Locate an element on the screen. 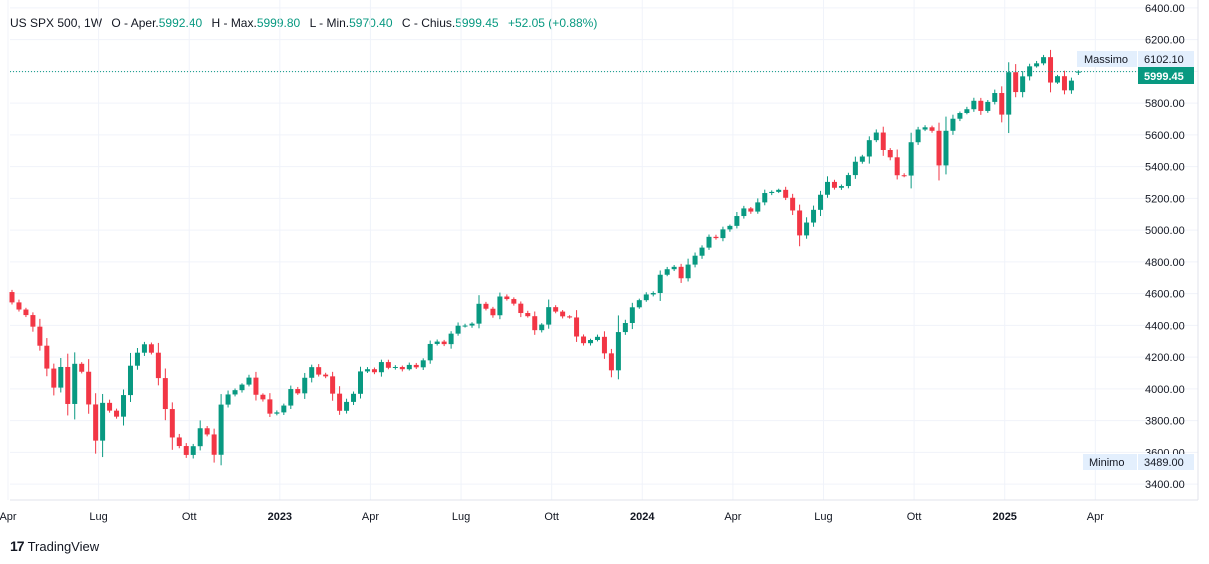  time-tick-label: Lug is located at coordinates (98, 517).